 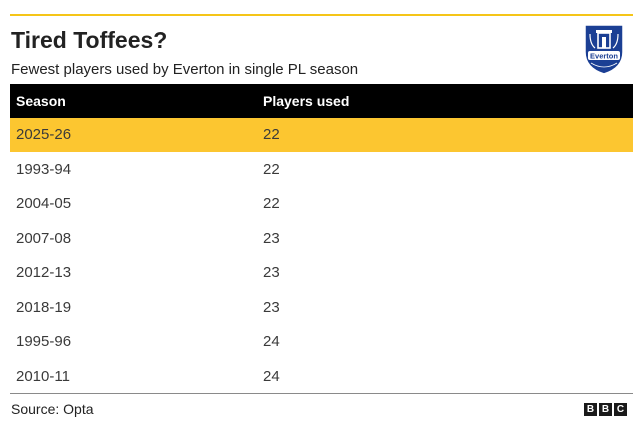 I want to click on table-row: 2007-08 23, so click(x=321, y=239).